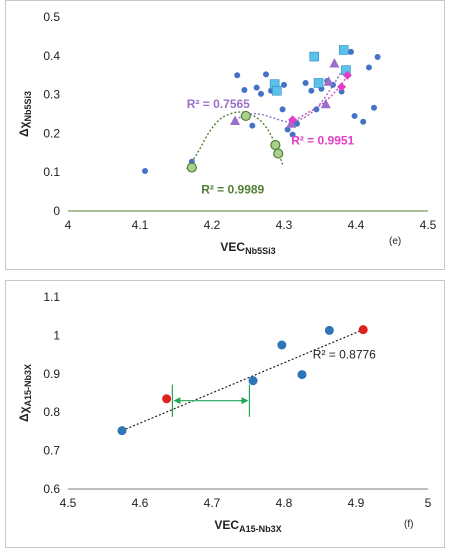 The height and width of the screenshot is (550, 452). Describe the element at coordinates (51, 17) in the screenshot. I see `y-tick-label: 0.5` at that location.